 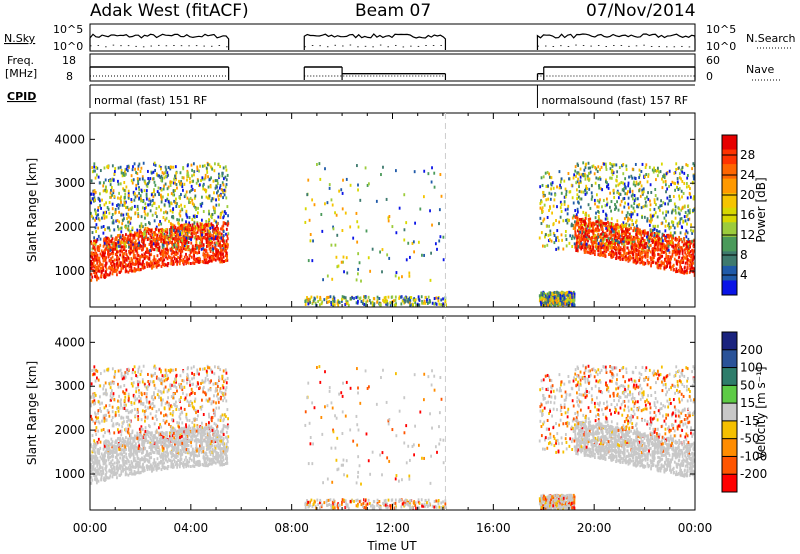 What do you see at coordinates (32, 210) in the screenshot?
I see `power-y-axis-label: Slant Range [km]` at bounding box center [32, 210].